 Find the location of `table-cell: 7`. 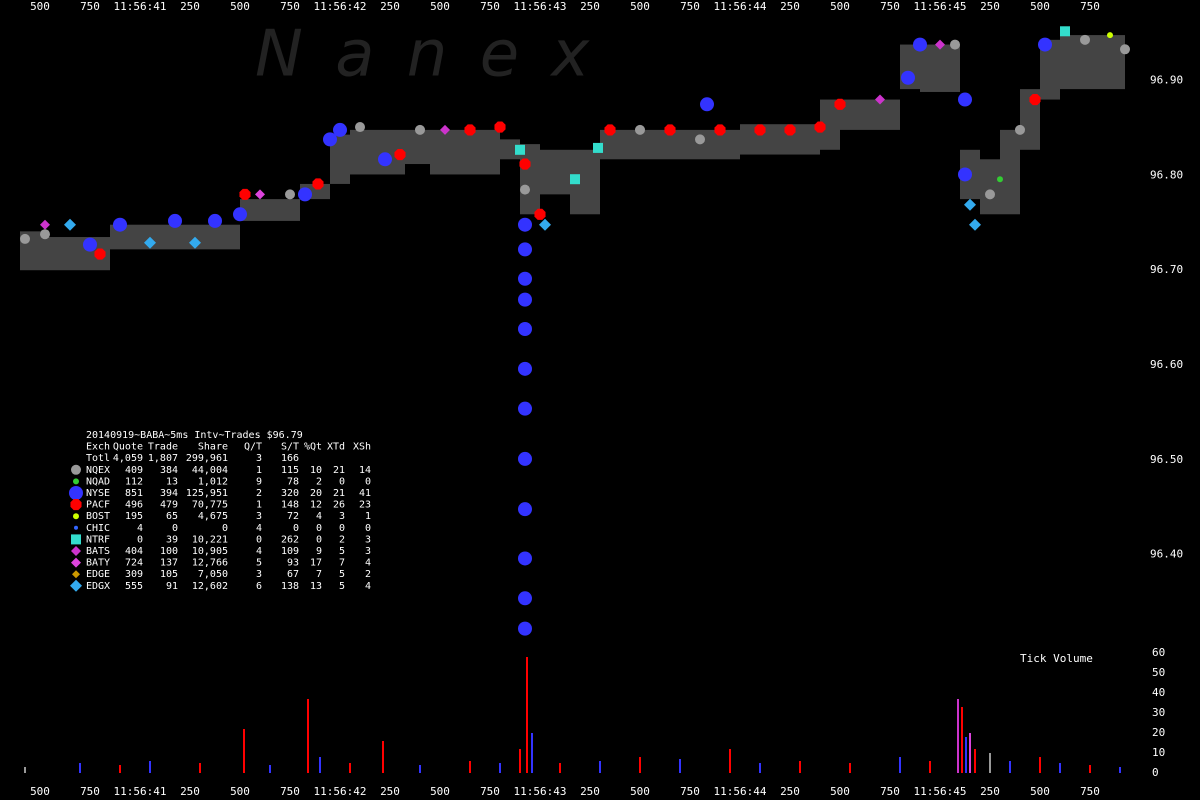

table-cell: 7 is located at coordinates (342, 563).